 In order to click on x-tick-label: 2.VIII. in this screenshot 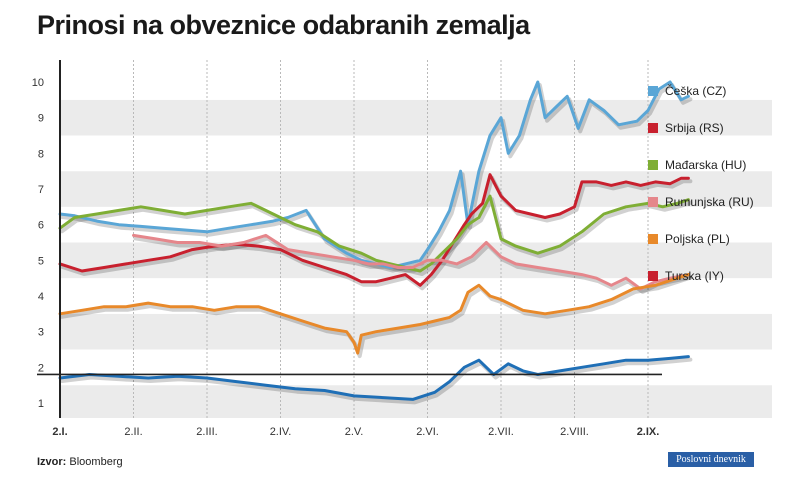, I will do `click(574, 432)`.